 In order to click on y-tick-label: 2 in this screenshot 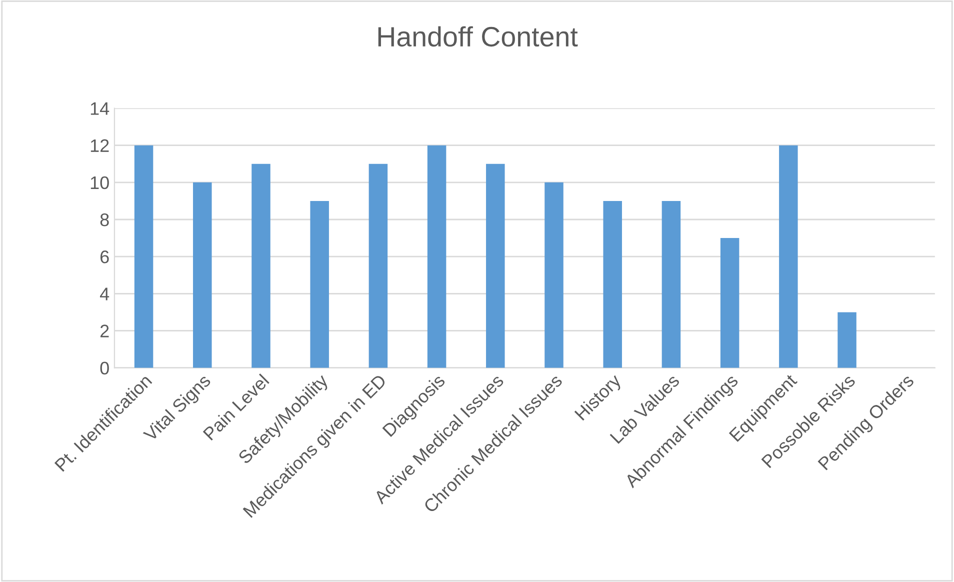, I will do `click(104, 331)`.